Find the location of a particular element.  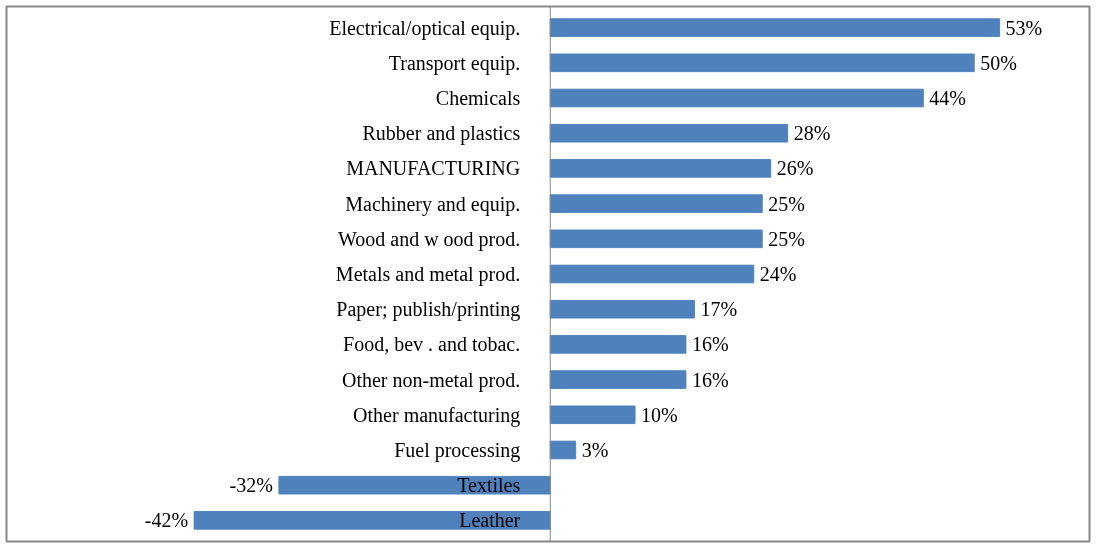

data-label: 26% is located at coordinates (795, 168).